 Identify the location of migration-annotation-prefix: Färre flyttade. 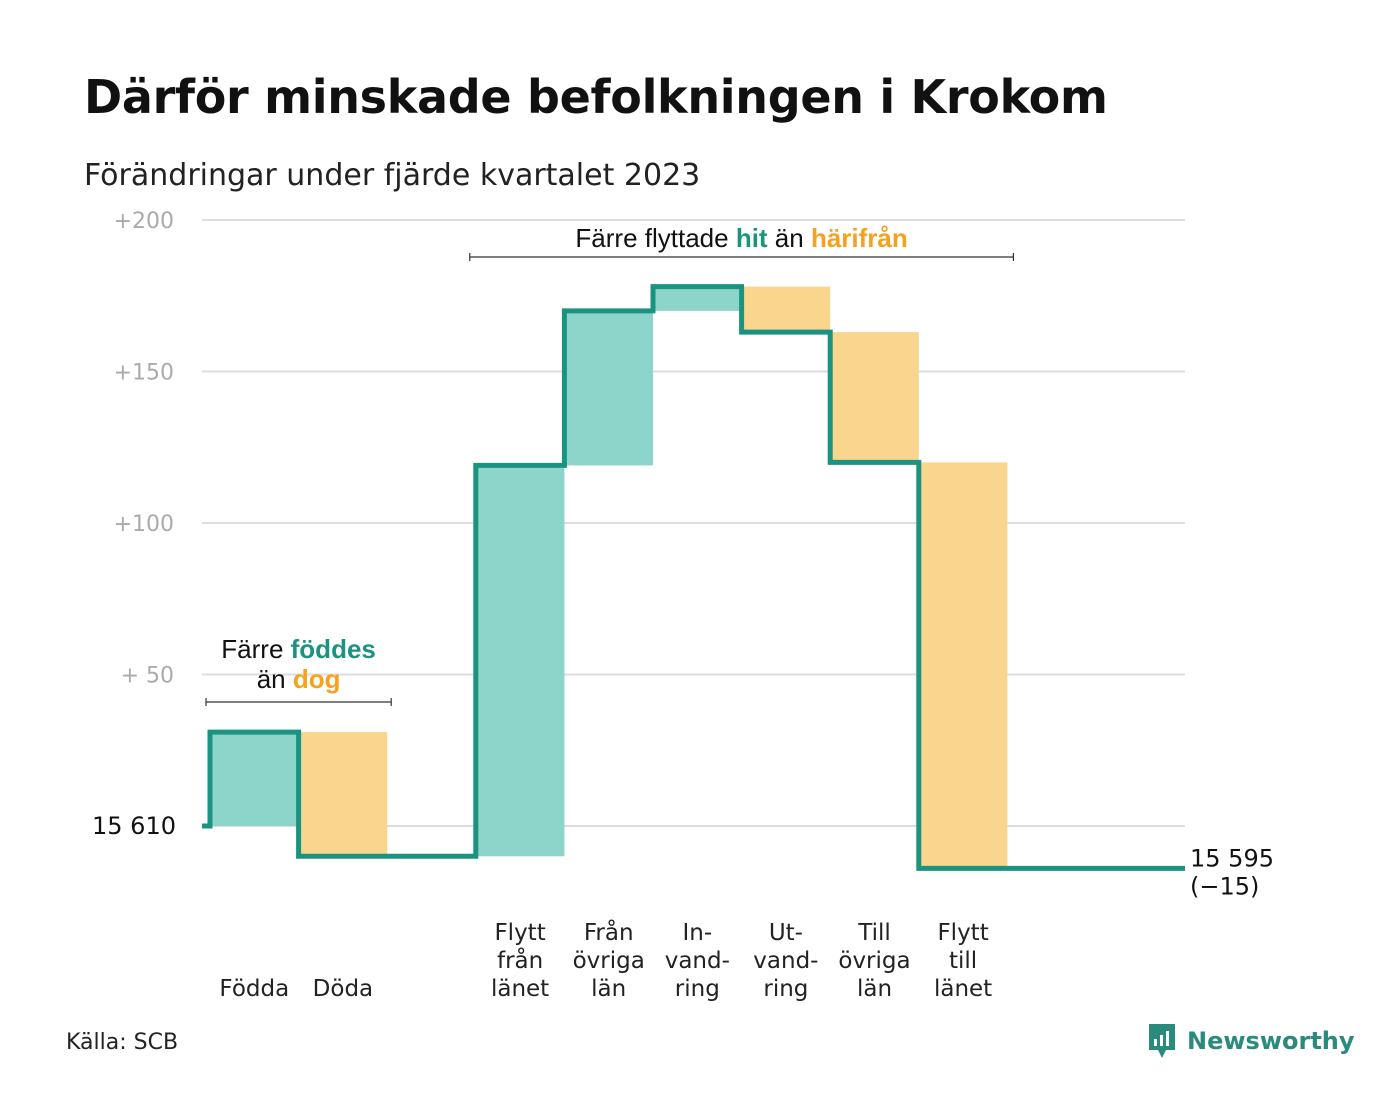
(655, 238).